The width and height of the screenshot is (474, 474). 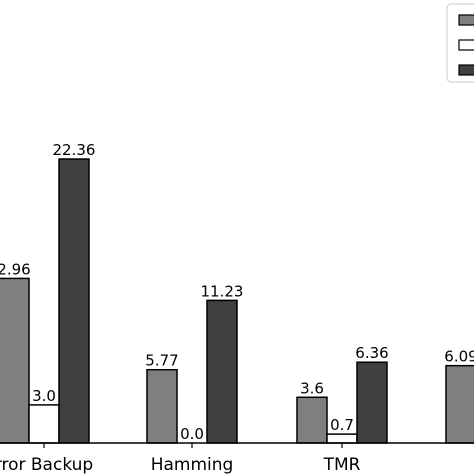 I want to click on x-axis: rror BackupHammingTMRC, so click(x=237, y=458).